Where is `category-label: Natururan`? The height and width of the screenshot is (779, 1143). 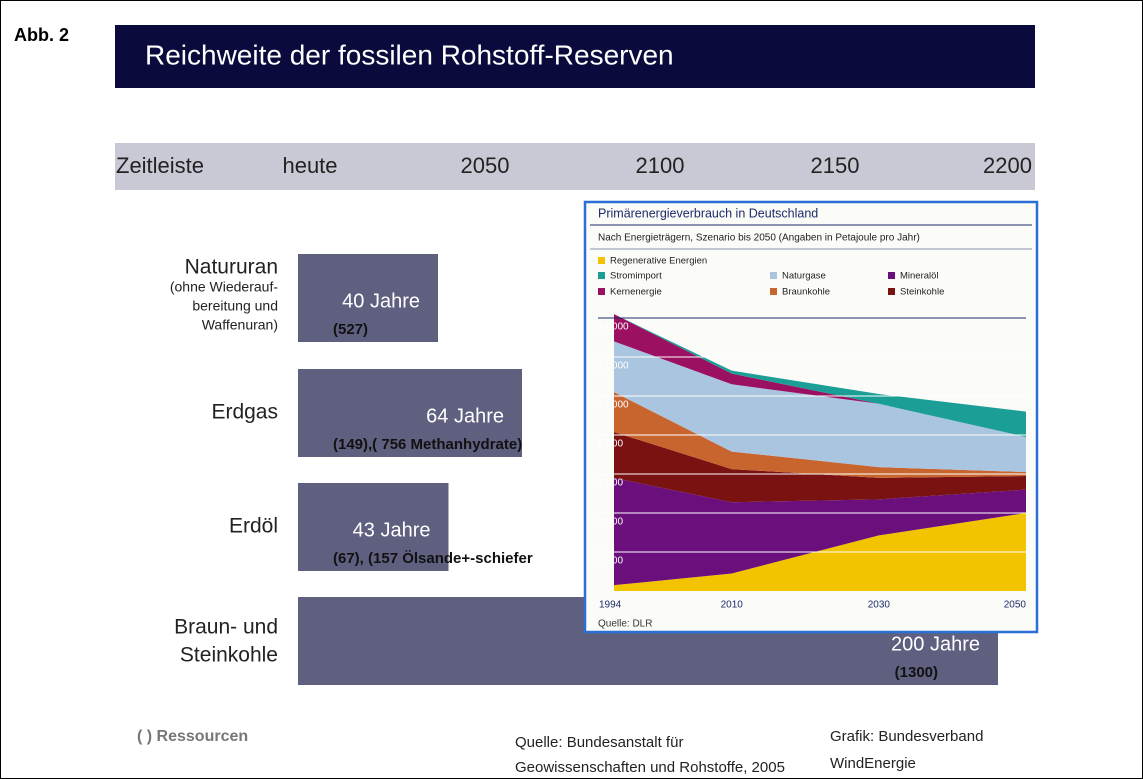 category-label: Natururan is located at coordinates (231, 267).